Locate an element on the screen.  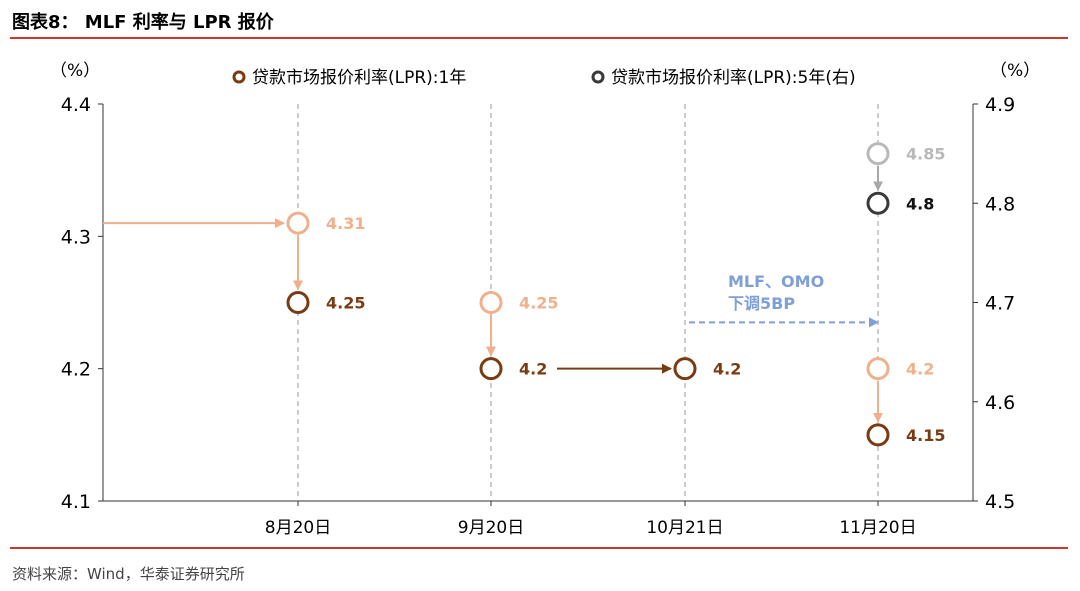
source-note: 资料来源：Wind，华泰证券研究所 is located at coordinates (128, 574).